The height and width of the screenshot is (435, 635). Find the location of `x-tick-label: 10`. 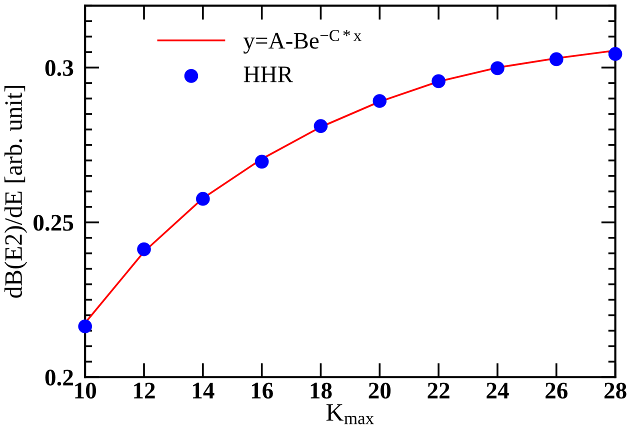

x-tick-label: 10 is located at coordinates (85, 390).